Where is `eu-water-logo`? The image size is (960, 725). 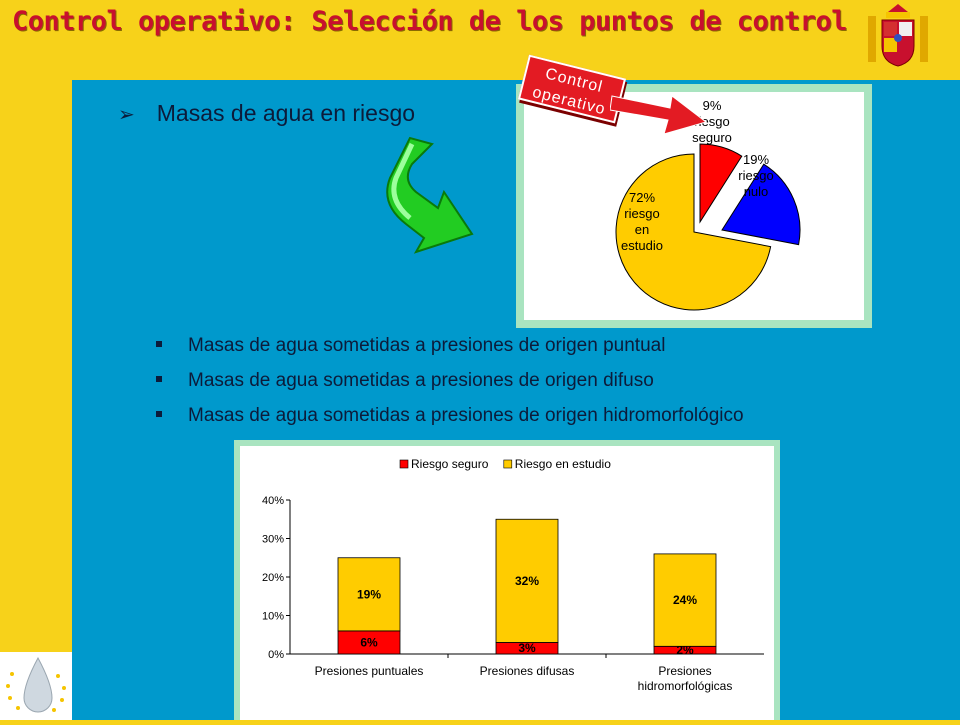
eu-water-logo is located at coordinates (36, 686).